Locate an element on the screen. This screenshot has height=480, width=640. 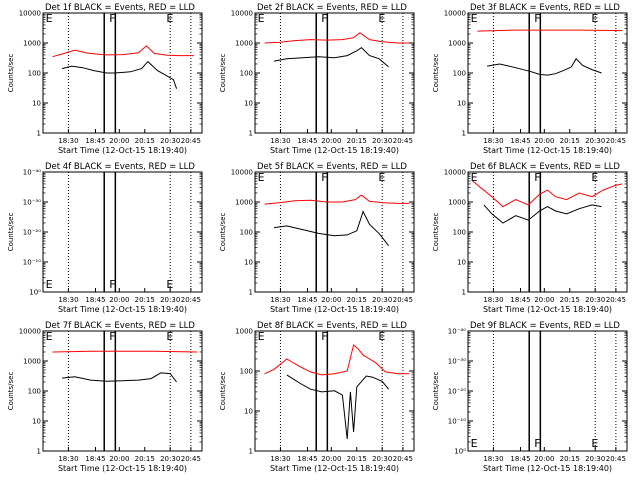
y-tick-label: 10⁻³⁰ is located at coordinates (32, 203).